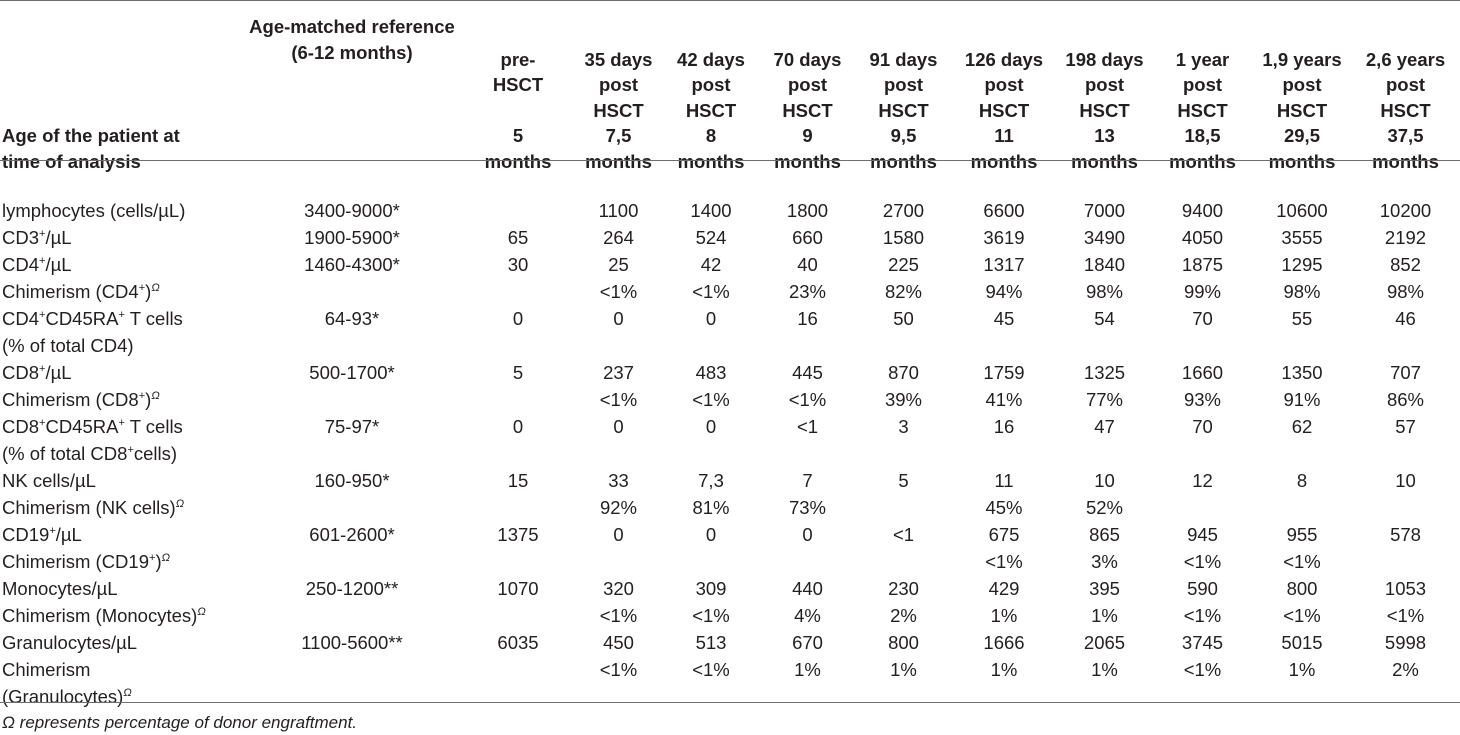 This screenshot has width=1460, height=735. I want to click on header-line: 8, so click(711, 135).